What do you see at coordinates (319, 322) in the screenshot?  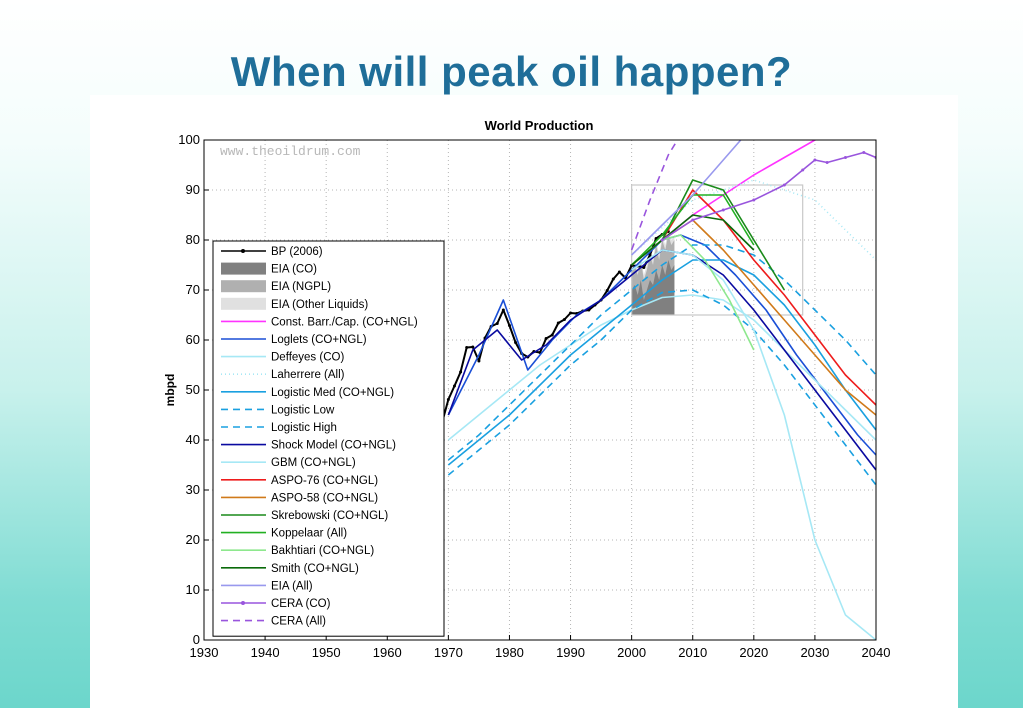 I see `legend-item-const-barr-cap-co-ngl: Const. Barr./Cap. (CO+NGL)` at bounding box center [319, 322].